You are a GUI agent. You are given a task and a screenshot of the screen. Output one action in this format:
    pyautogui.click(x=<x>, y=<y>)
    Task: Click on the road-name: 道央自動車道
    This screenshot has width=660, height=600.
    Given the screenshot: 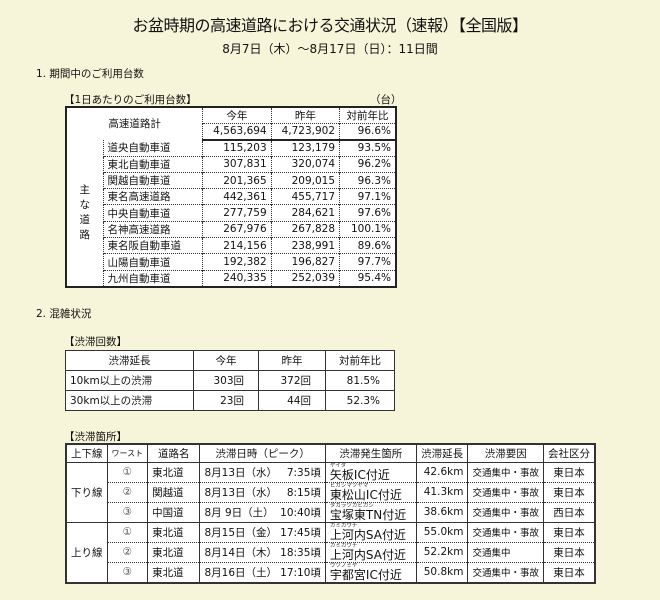 What is the action you would take?
    pyautogui.click(x=152, y=148)
    